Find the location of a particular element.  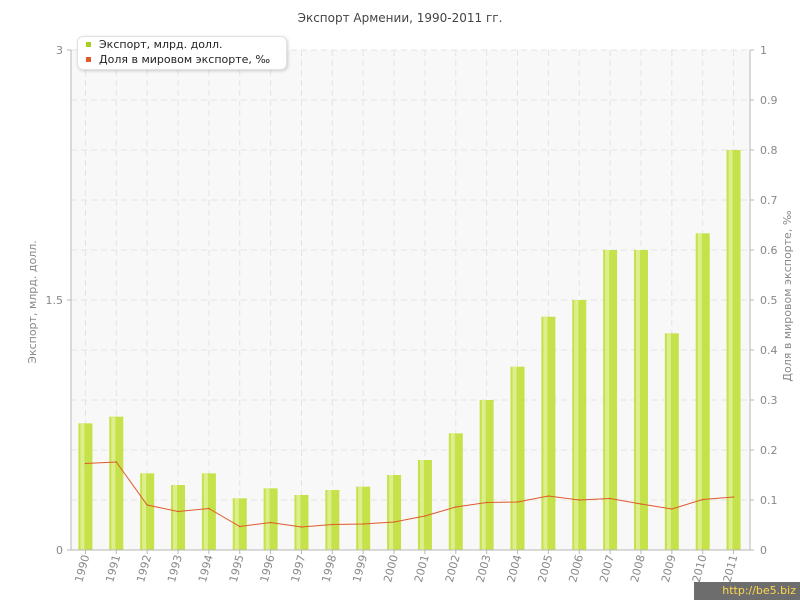

y-right-tick-label: 0.9 is located at coordinates (769, 100).